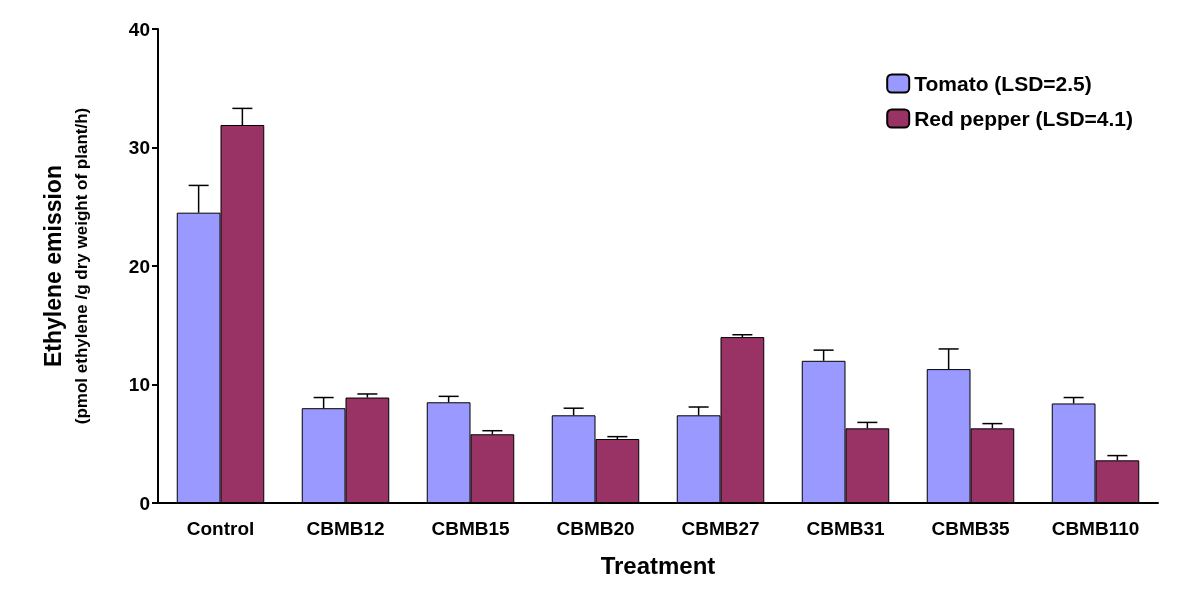 This screenshot has width=1179, height=614. Describe the element at coordinates (139, 29) in the screenshot. I see `y-tick-label: 40` at that location.